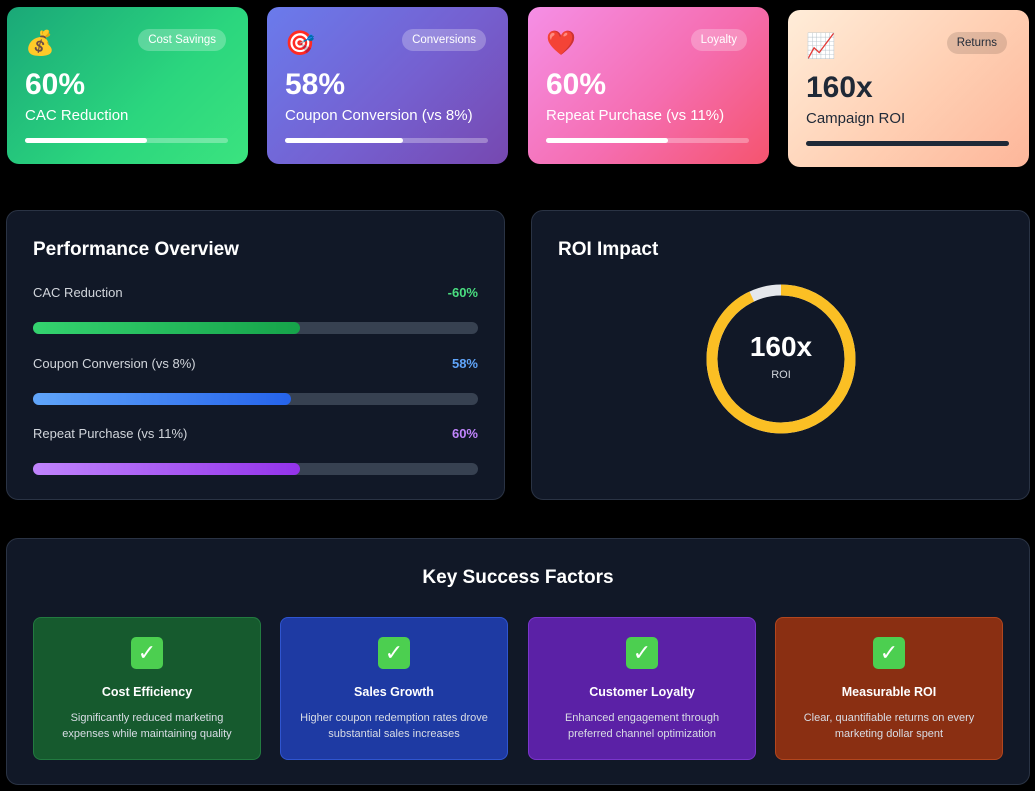 The image size is (1035, 791). Describe the element at coordinates (379, 115) in the screenshot. I see `metric-label: Coupon Conversion (vs 8%)` at that location.